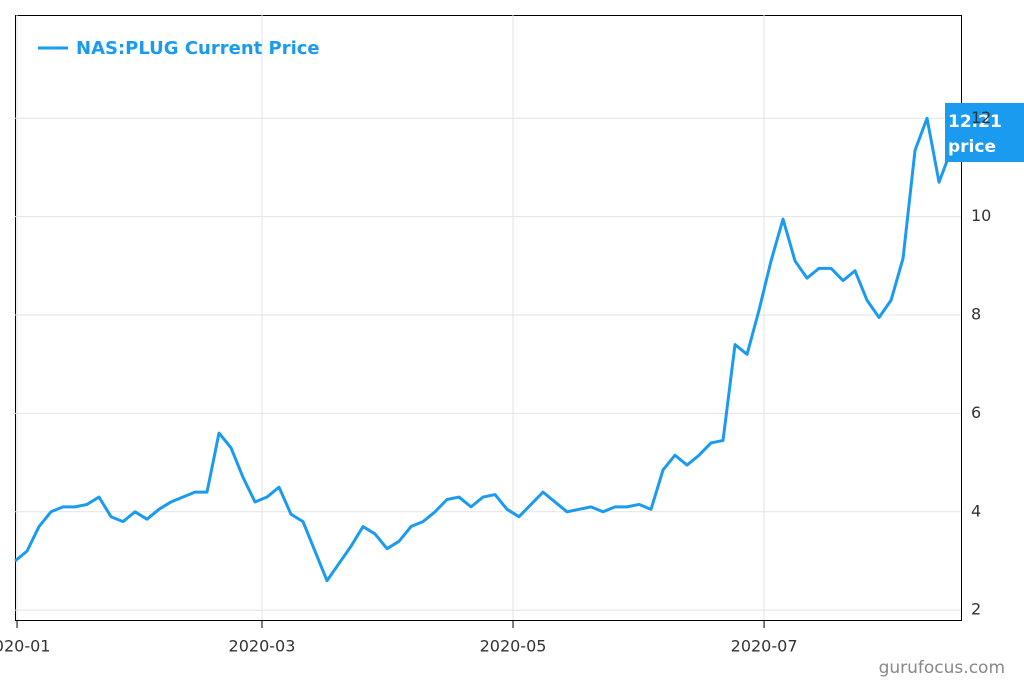 Image resolution: width=1024 pixels, height=683 pixels. Describe the element at coordinates (764, 646) in the screenshot. I see `x-tick-label: 2020-07` at that location.